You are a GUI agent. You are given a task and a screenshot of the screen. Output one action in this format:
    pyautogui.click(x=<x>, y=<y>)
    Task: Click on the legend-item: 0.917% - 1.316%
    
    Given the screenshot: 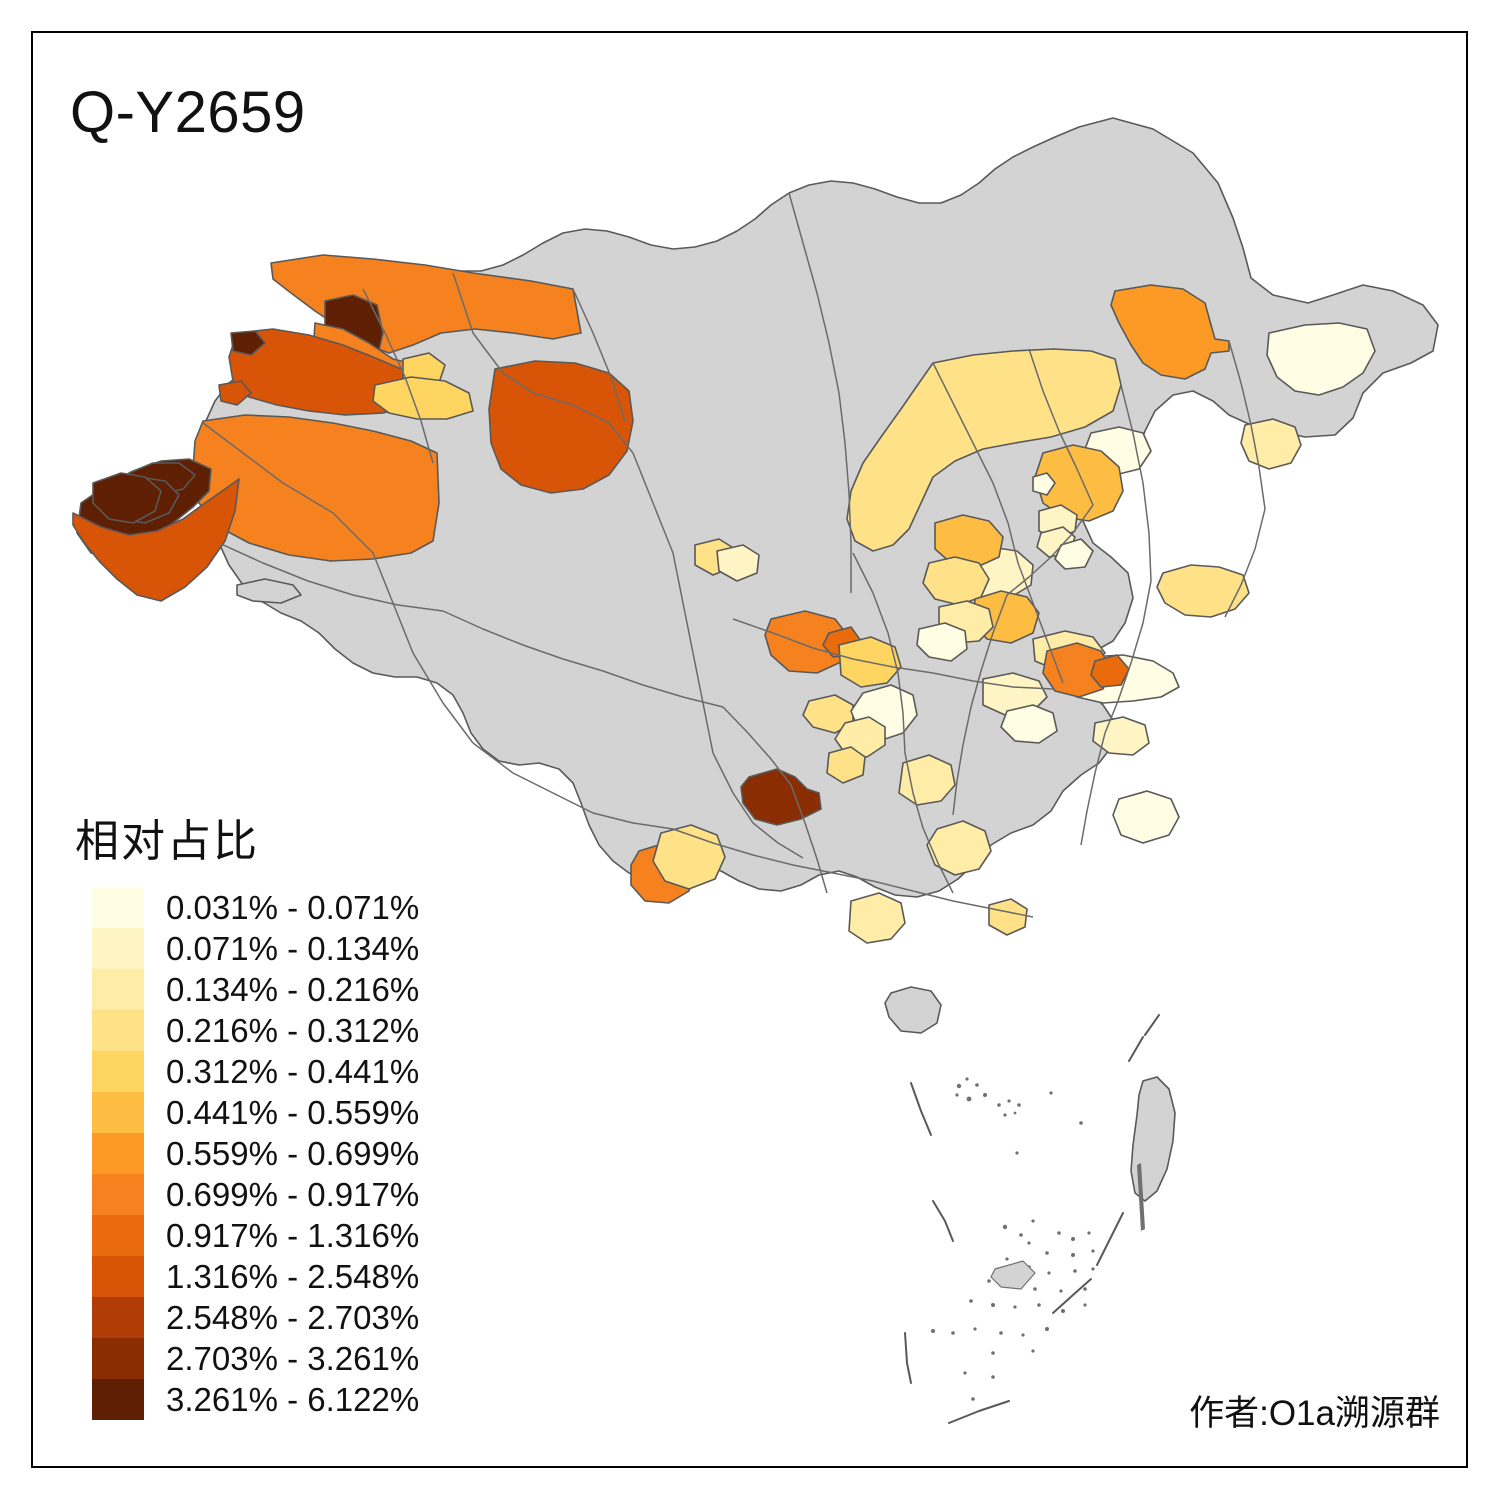 What is the action you would take?
    pyautogui.click(x=263, y=1235)
    